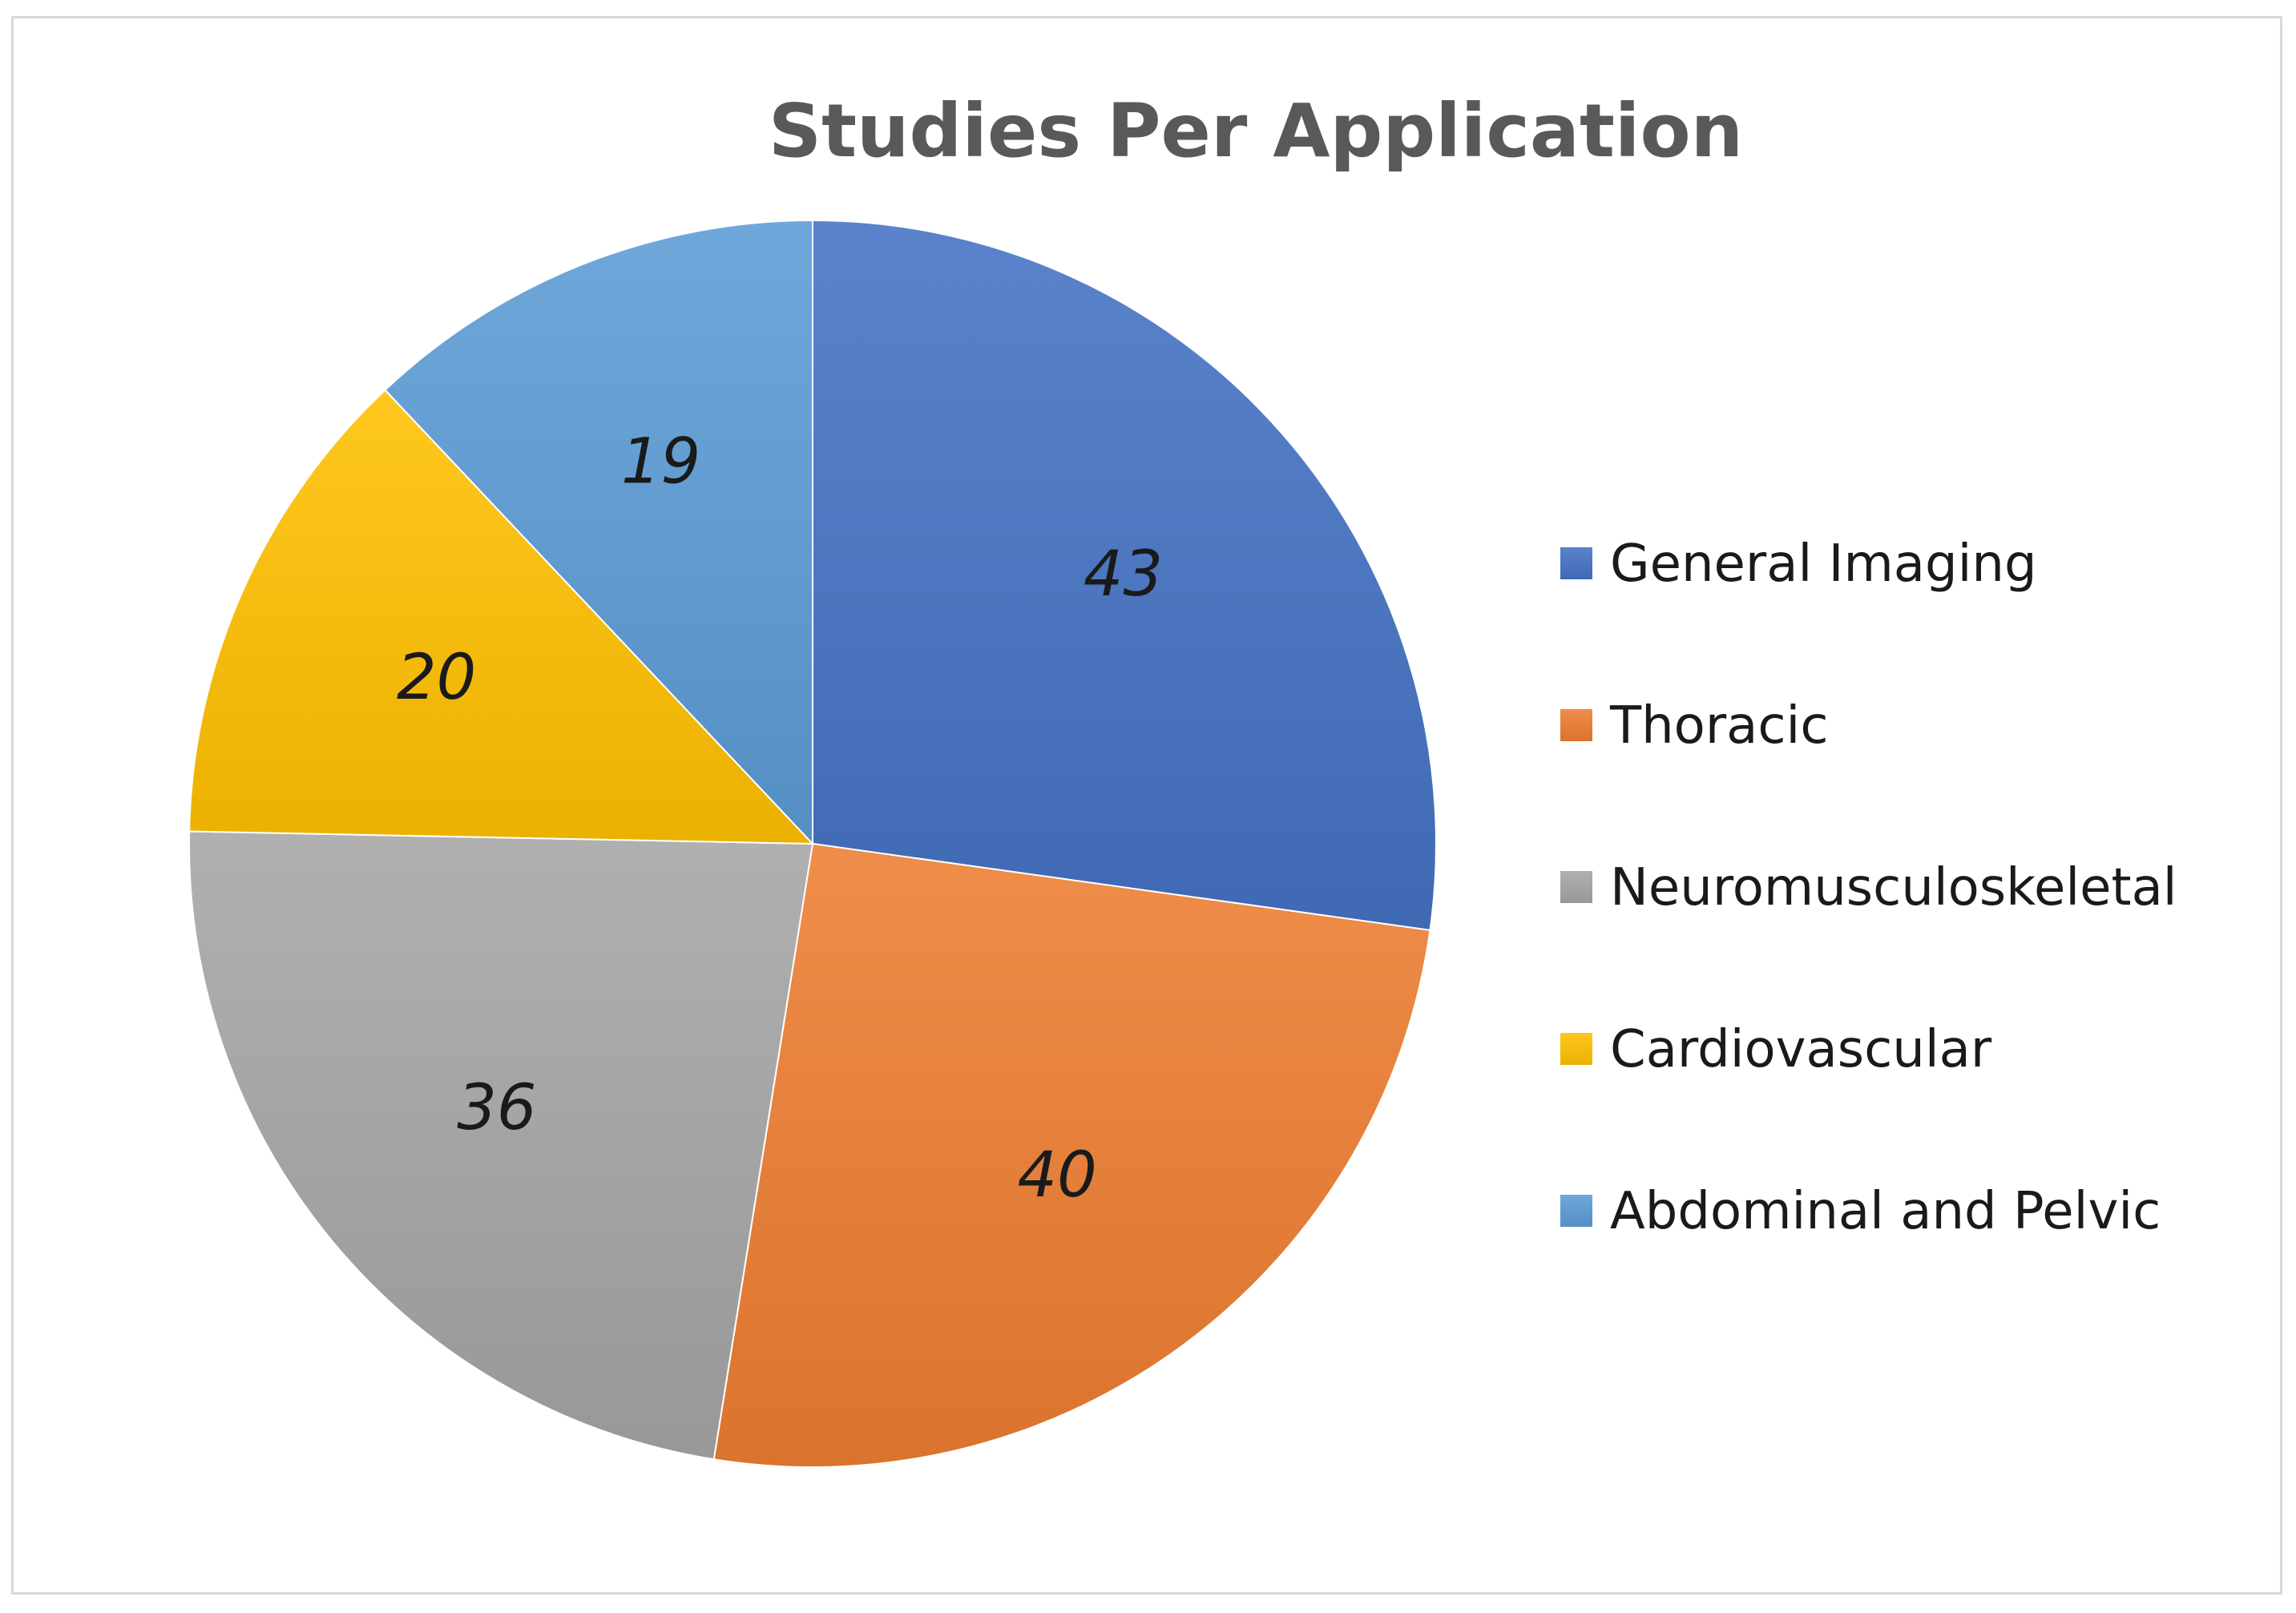 The image size is (2296, 1613). I want to click on legend-swatch-thoracic, so click(1576, 725).